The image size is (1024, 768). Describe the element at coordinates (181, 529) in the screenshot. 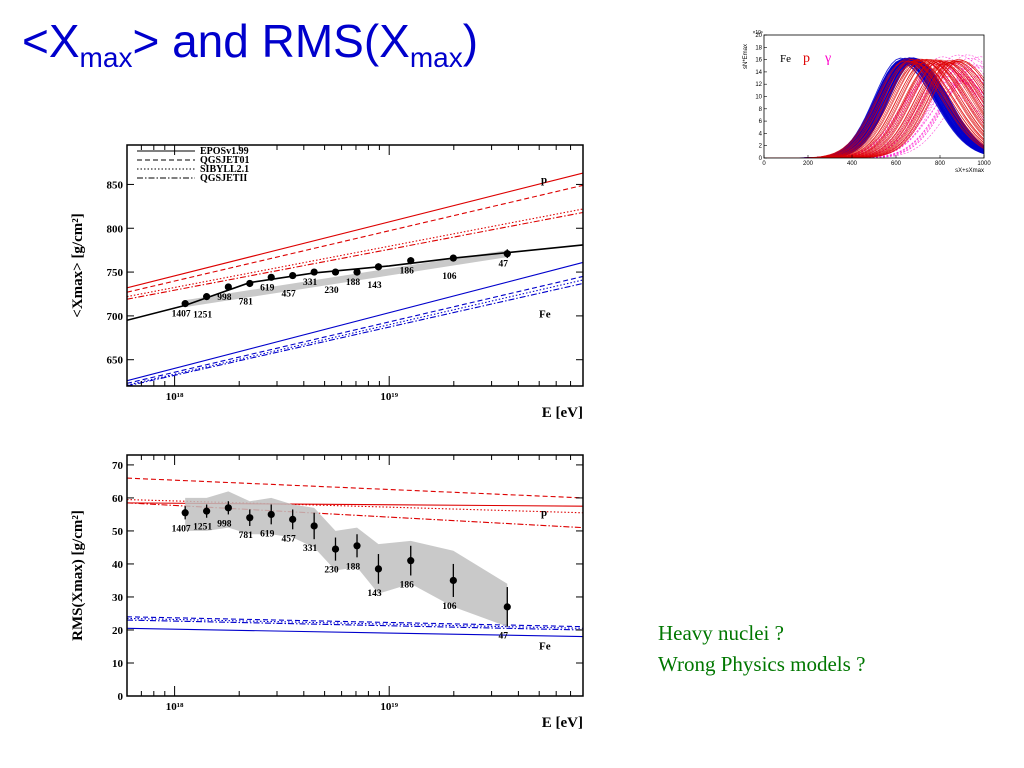

I see `event-count-label: 1407` at that location.